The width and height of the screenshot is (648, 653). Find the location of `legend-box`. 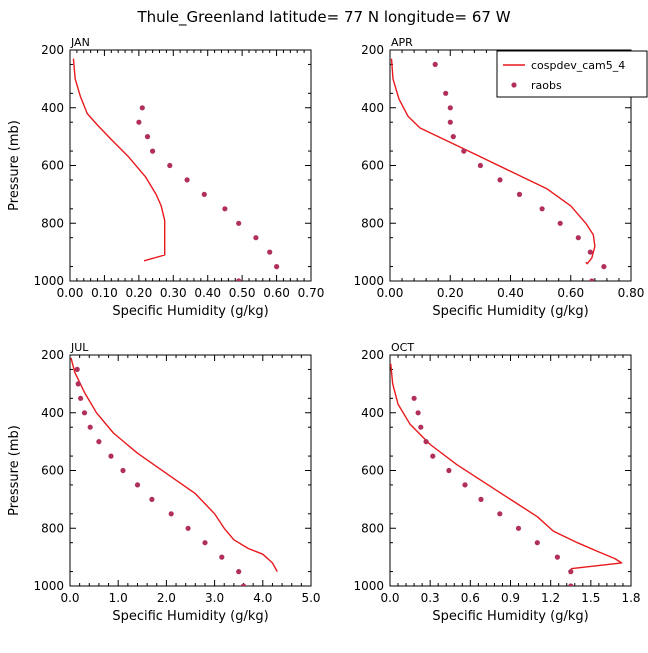

legend-box is located at coordinates (572, 74).